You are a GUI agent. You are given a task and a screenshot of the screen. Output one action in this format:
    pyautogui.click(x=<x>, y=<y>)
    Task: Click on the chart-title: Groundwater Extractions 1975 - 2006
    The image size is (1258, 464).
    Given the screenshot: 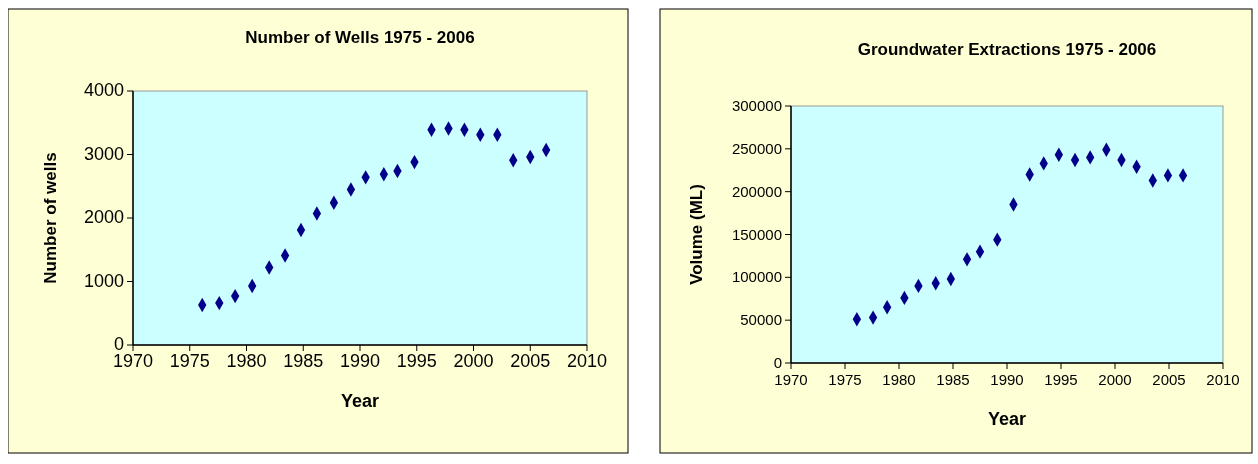 What is the action you would take?
    pyautogui.click(x=1007, y=49)
    